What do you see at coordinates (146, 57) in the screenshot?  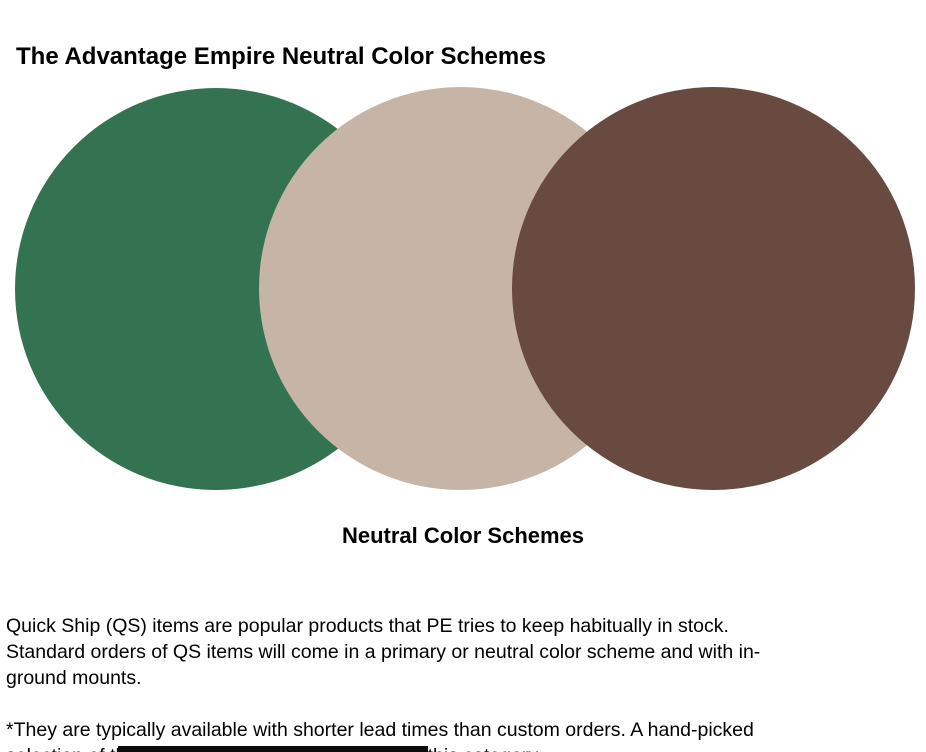 I see `page-title-prefix: The Advantage Empire` at bounding box center [146, 57].